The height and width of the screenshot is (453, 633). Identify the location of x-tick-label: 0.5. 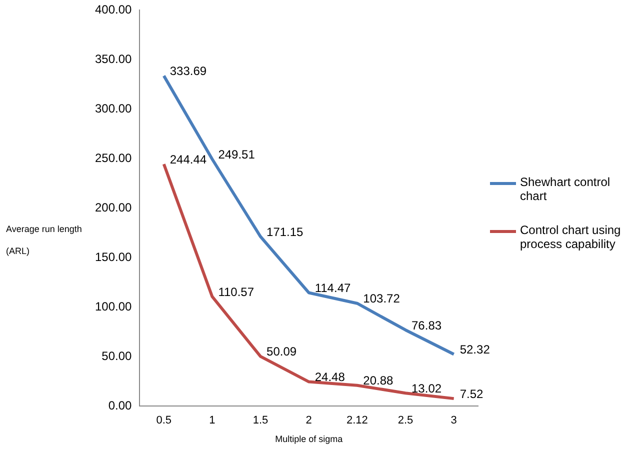
(164, 420).